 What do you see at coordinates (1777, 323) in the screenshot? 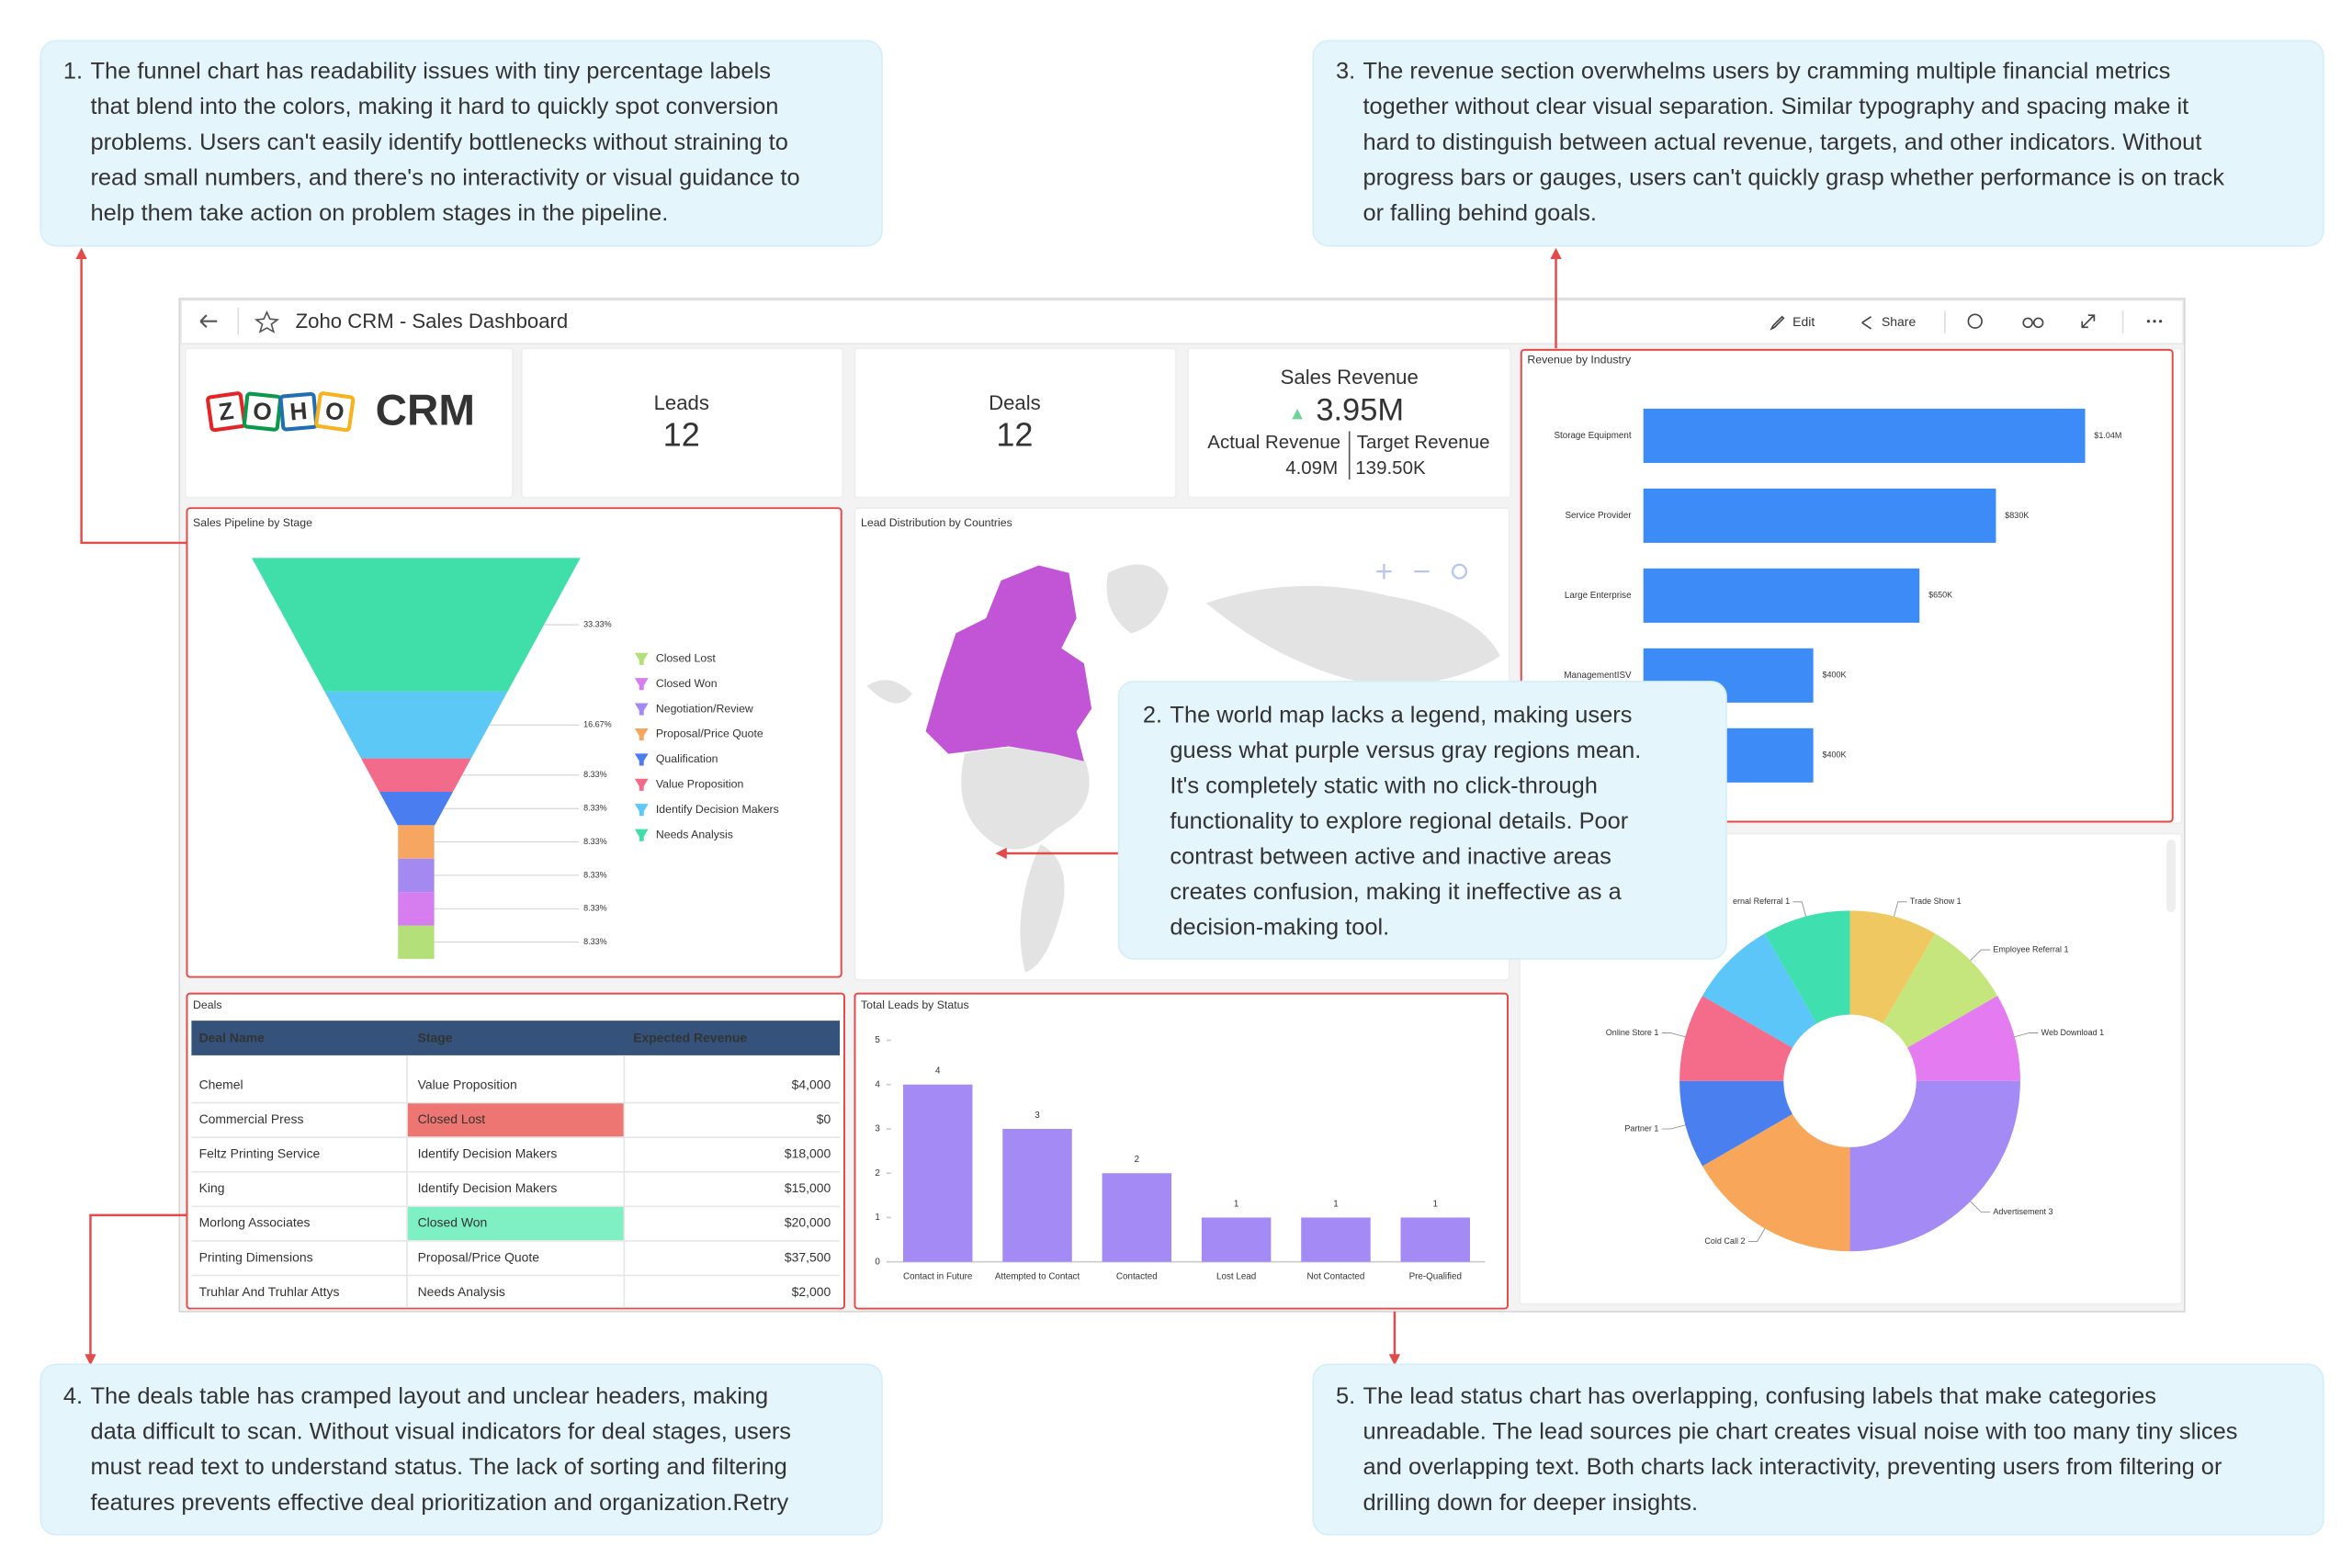
I see `edit-icon` at bounding box center [1777, 323].